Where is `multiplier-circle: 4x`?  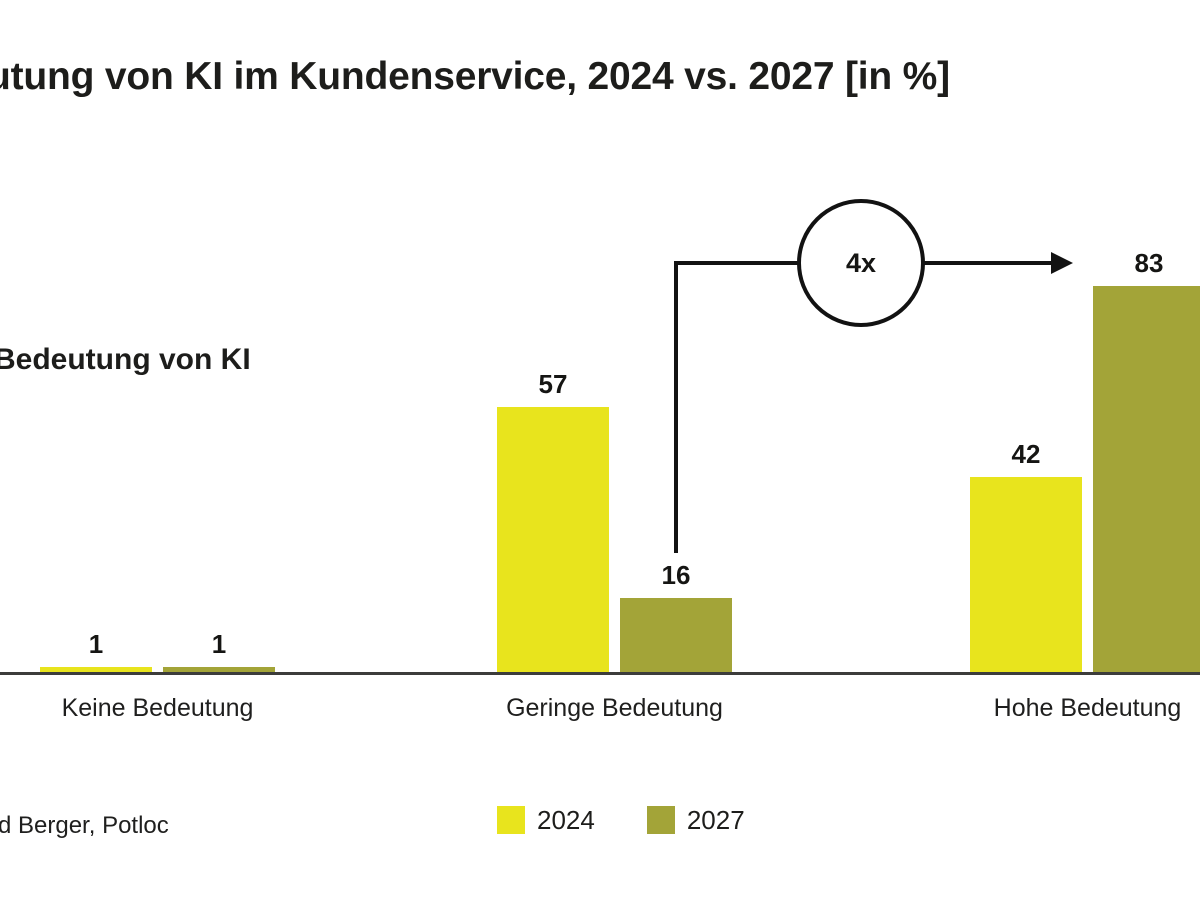
multiplier-circle: 4x is located at coordinates (861, 263).